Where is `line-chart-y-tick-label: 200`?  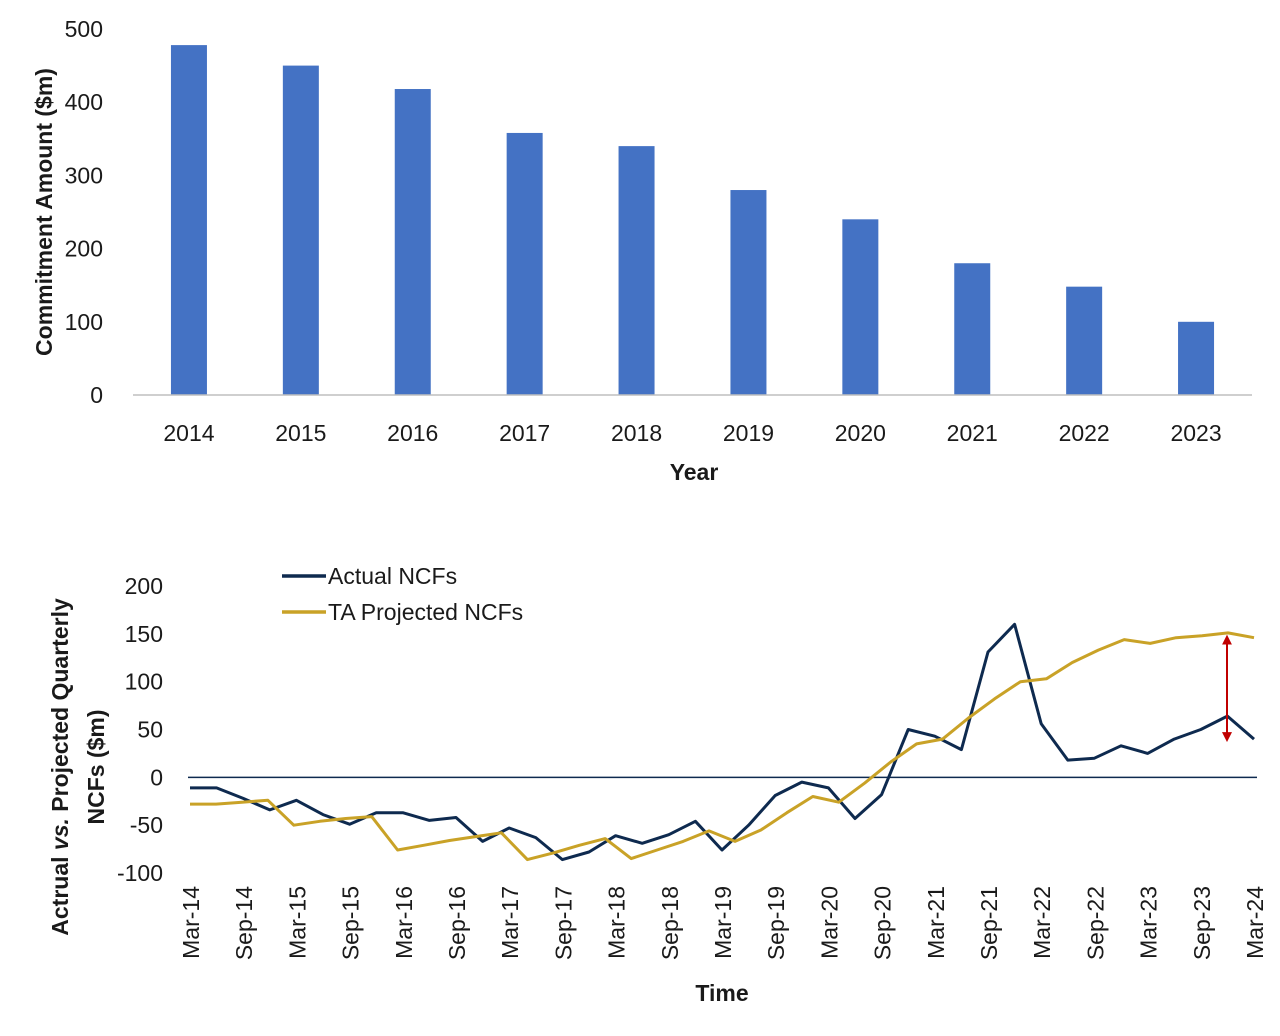
line-chart-y-tick-label: 200 is located at coordinates (144, 586).